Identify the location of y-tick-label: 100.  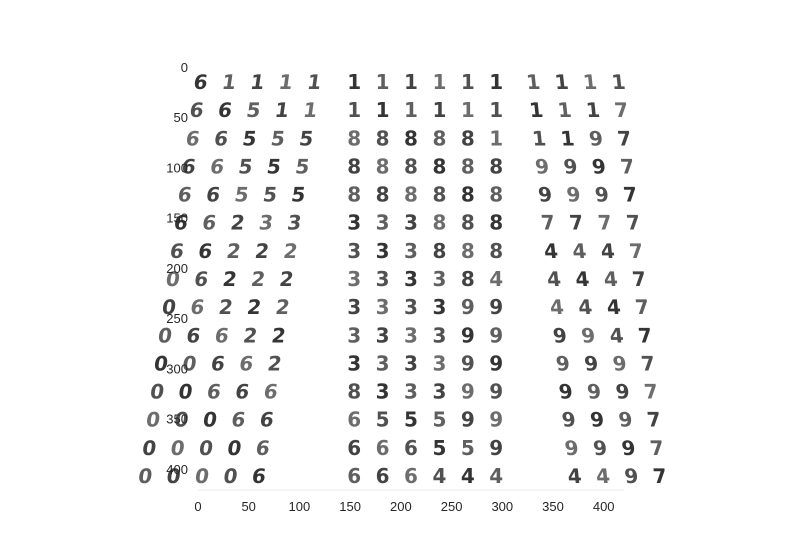
(177, 168).